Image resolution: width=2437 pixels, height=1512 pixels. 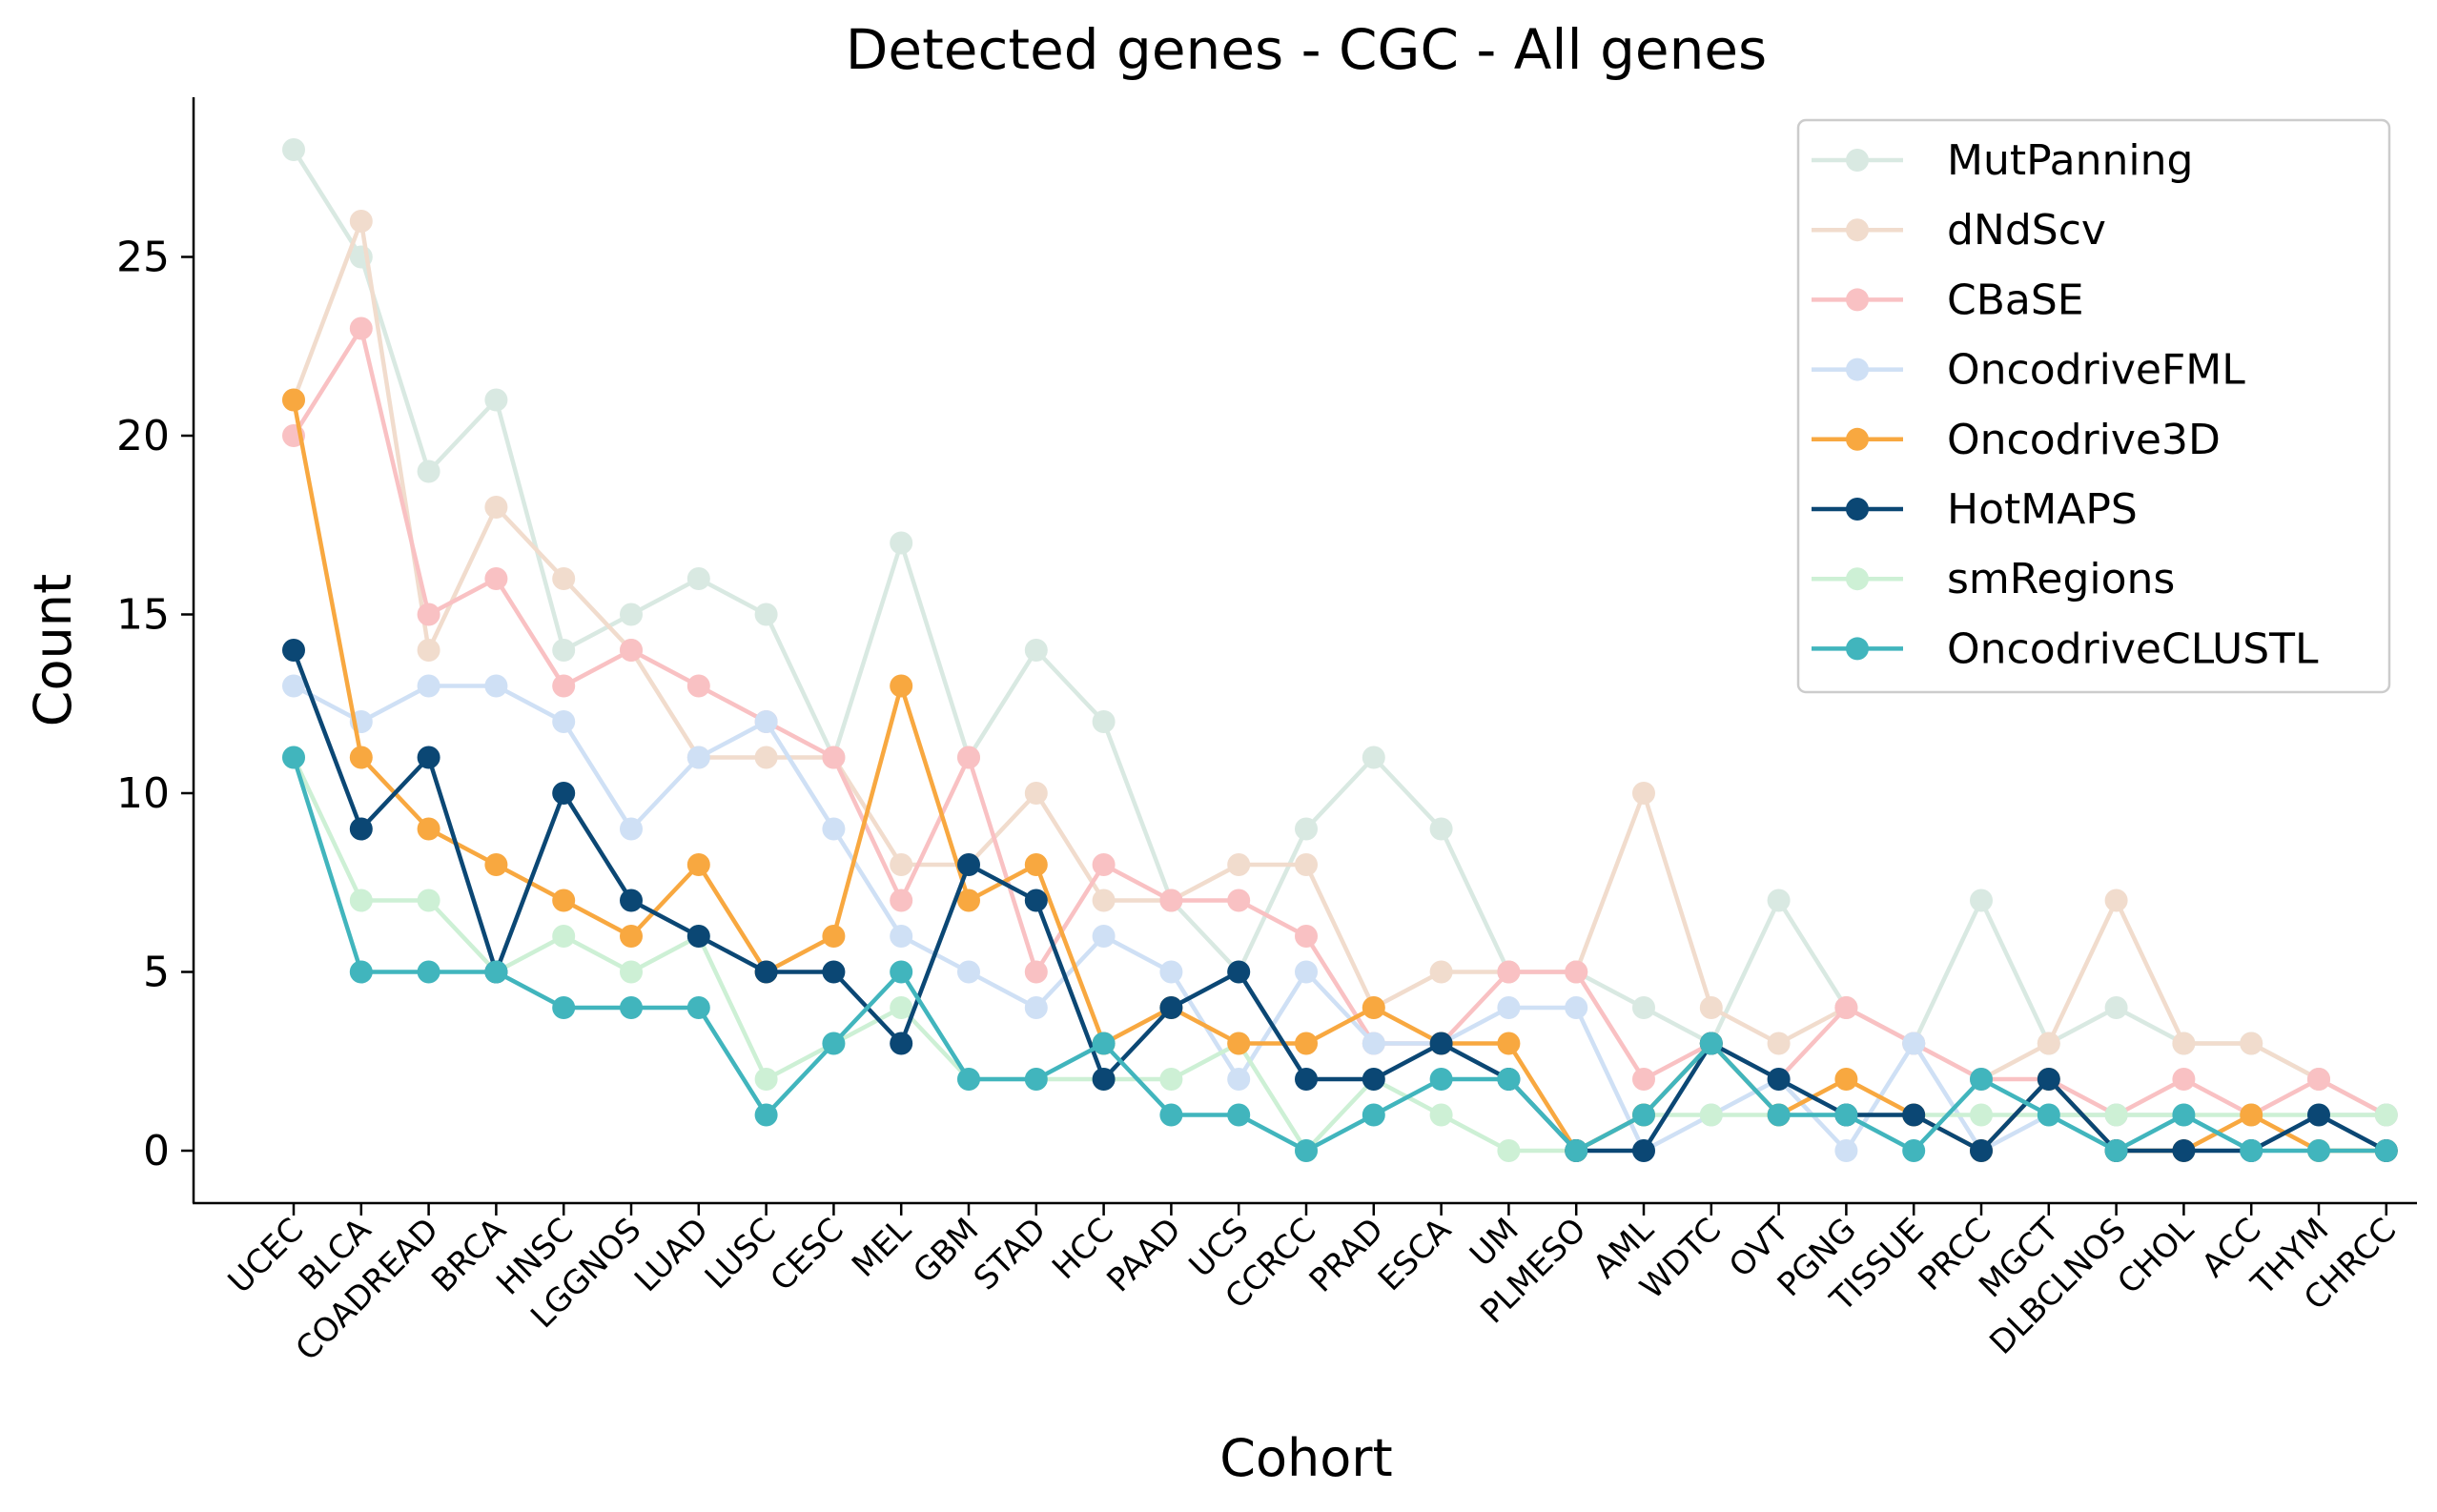 I want to click on legend-label: OncodriveFML, so click(x=2096, y=370).